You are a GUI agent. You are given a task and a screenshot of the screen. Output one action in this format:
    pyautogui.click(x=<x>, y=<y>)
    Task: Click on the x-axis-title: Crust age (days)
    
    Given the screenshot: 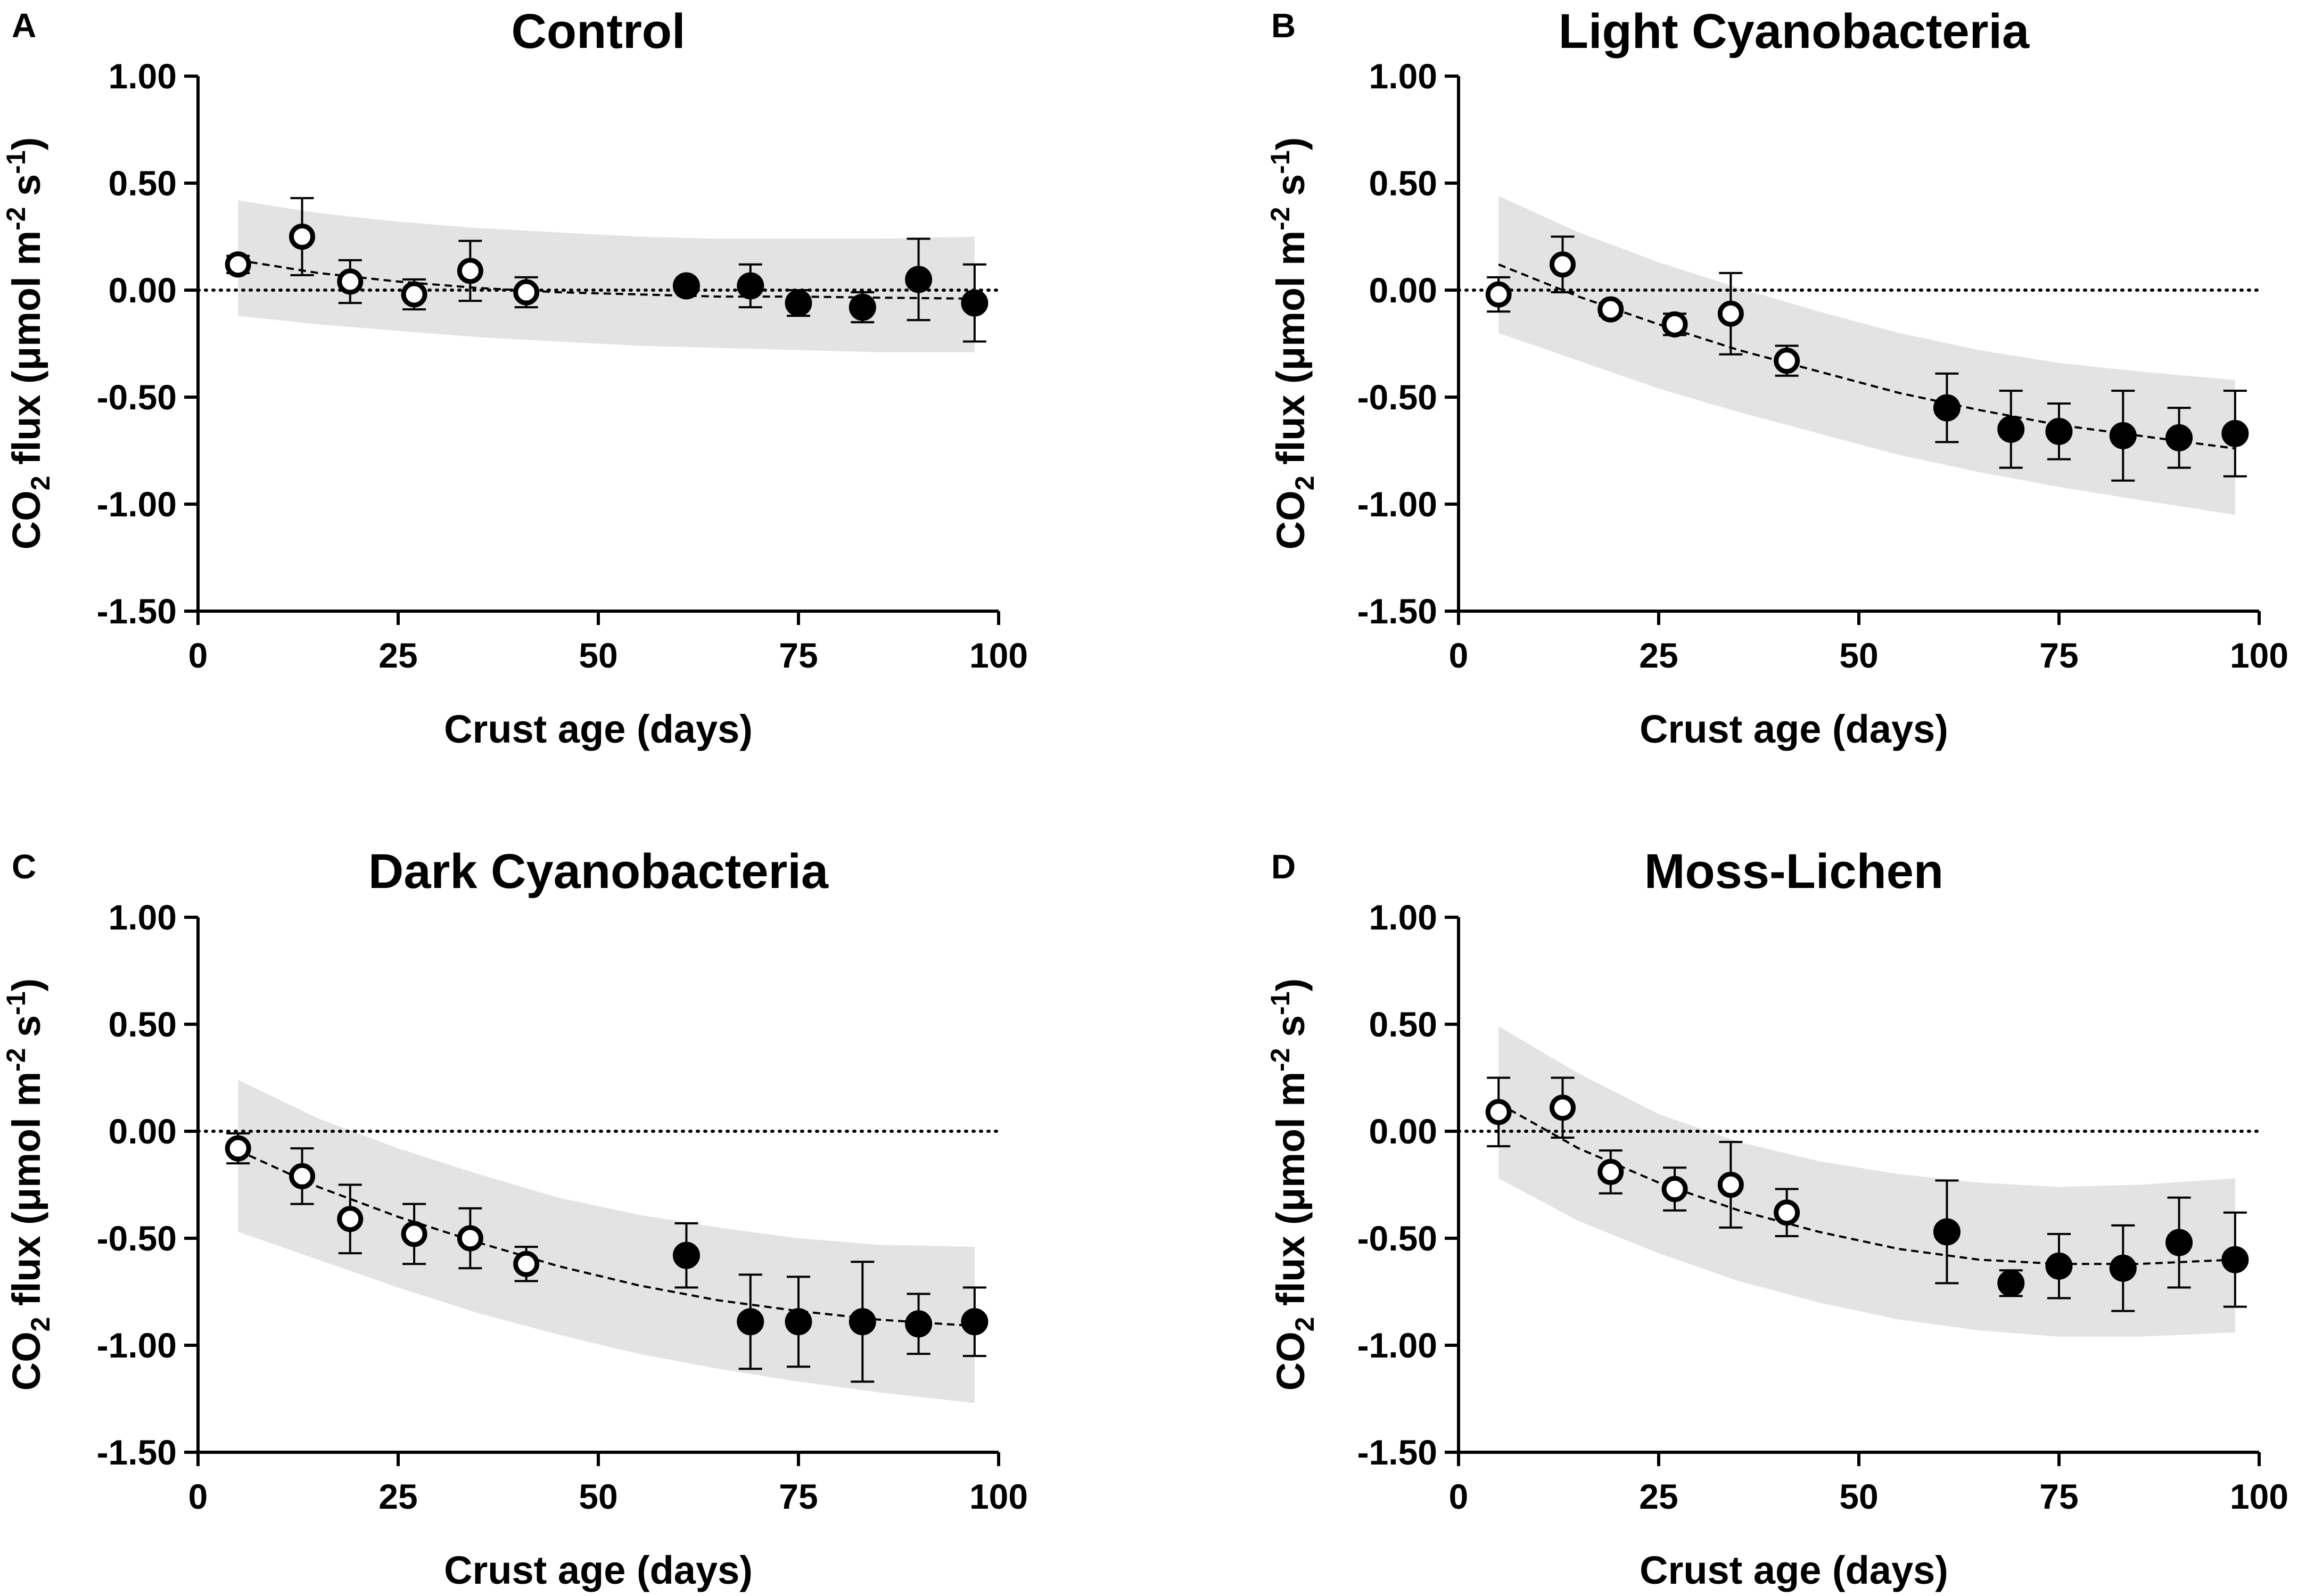 What is the action you would take?
    pyautogui.click(x=598, y=1570)
    